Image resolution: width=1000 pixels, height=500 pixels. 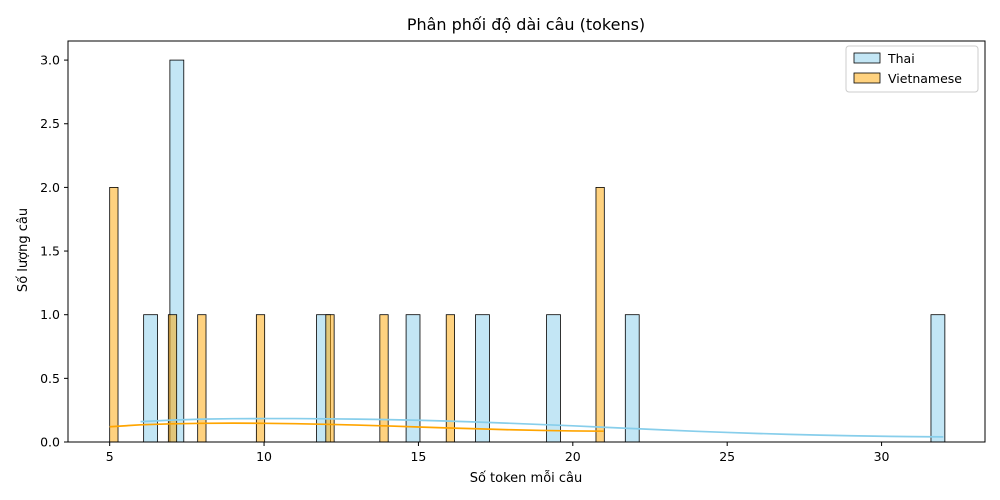 What do you see at coordinates (50, 378) in the screenshot?
I see `y-tick-label-1: 0.5` at bounding box center [50, 378].